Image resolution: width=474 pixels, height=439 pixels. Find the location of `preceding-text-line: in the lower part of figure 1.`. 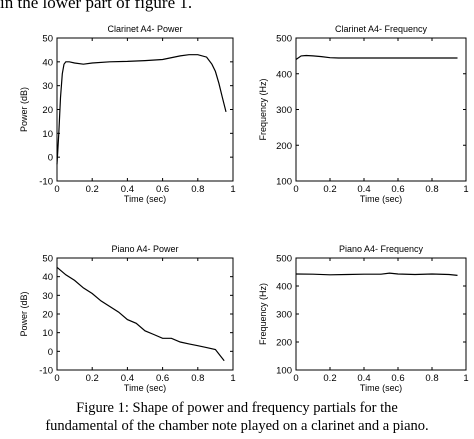

preceding-text-line: in the lower part of figure 1. is located at coordinates (96, 6).